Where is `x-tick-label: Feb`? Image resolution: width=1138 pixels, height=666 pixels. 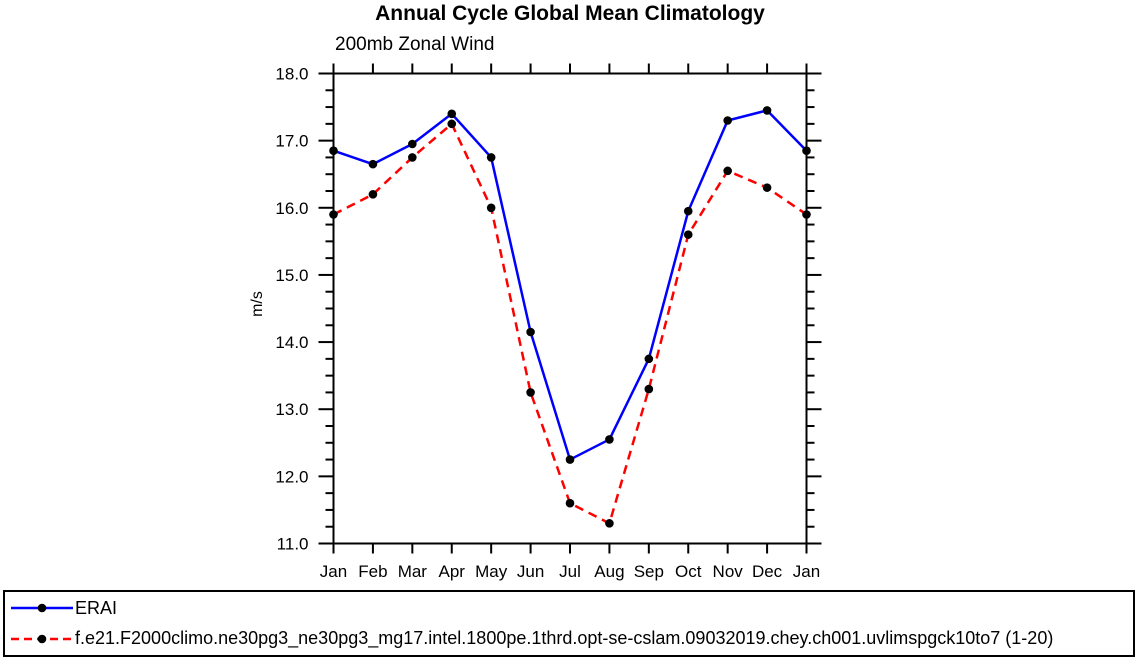 x-tick-label: Feb is located at coordinates (372, 571).